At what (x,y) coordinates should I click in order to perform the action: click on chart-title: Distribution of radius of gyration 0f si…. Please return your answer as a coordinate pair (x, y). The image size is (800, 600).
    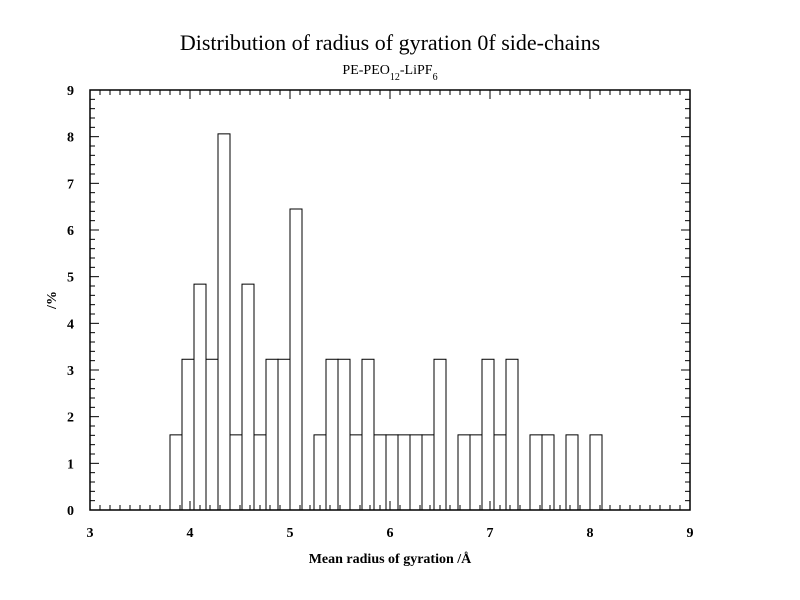
    Looking at the image, I should click on (390, 42).